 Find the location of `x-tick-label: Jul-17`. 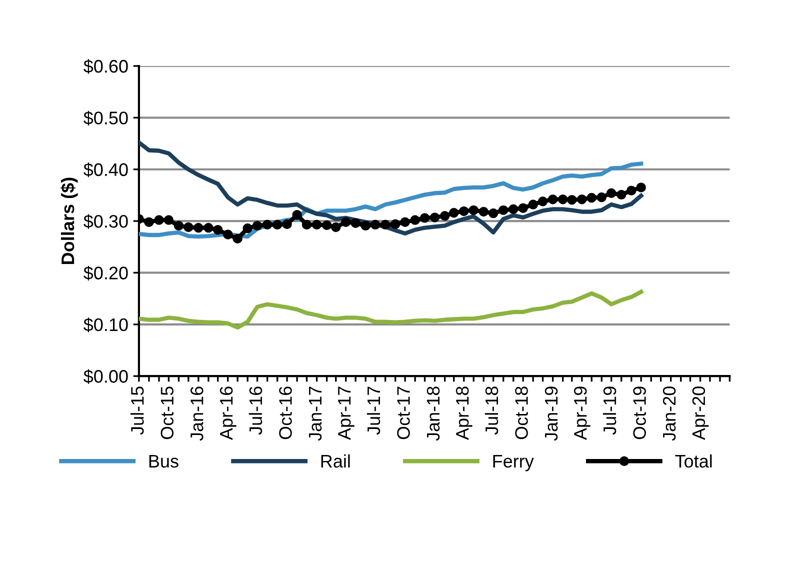

x-tick-label: Jul-17 is located at coordinates (373, 410).